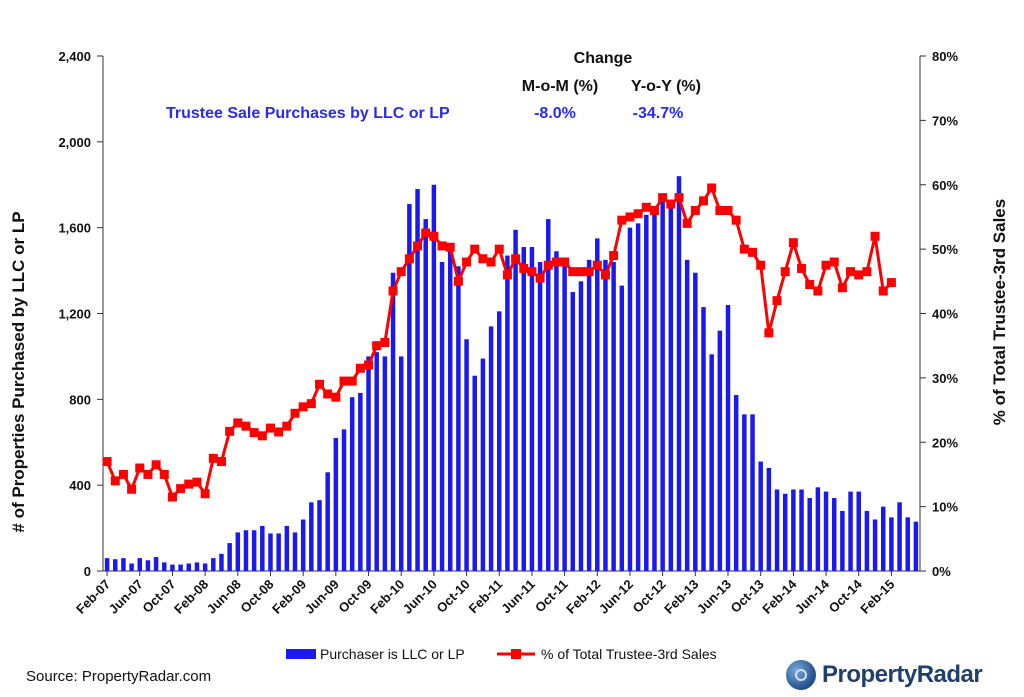  Describe the element at coordinates (801, 675) in the screenshot. I see `radar-logo-icon` at that location.